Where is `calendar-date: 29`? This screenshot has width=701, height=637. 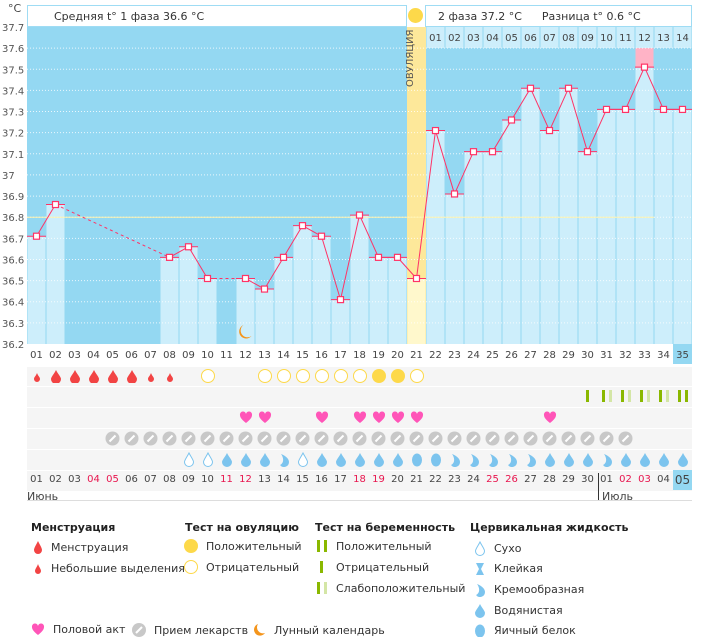 calendar-date: 29 is located at coordinates (568, 479).